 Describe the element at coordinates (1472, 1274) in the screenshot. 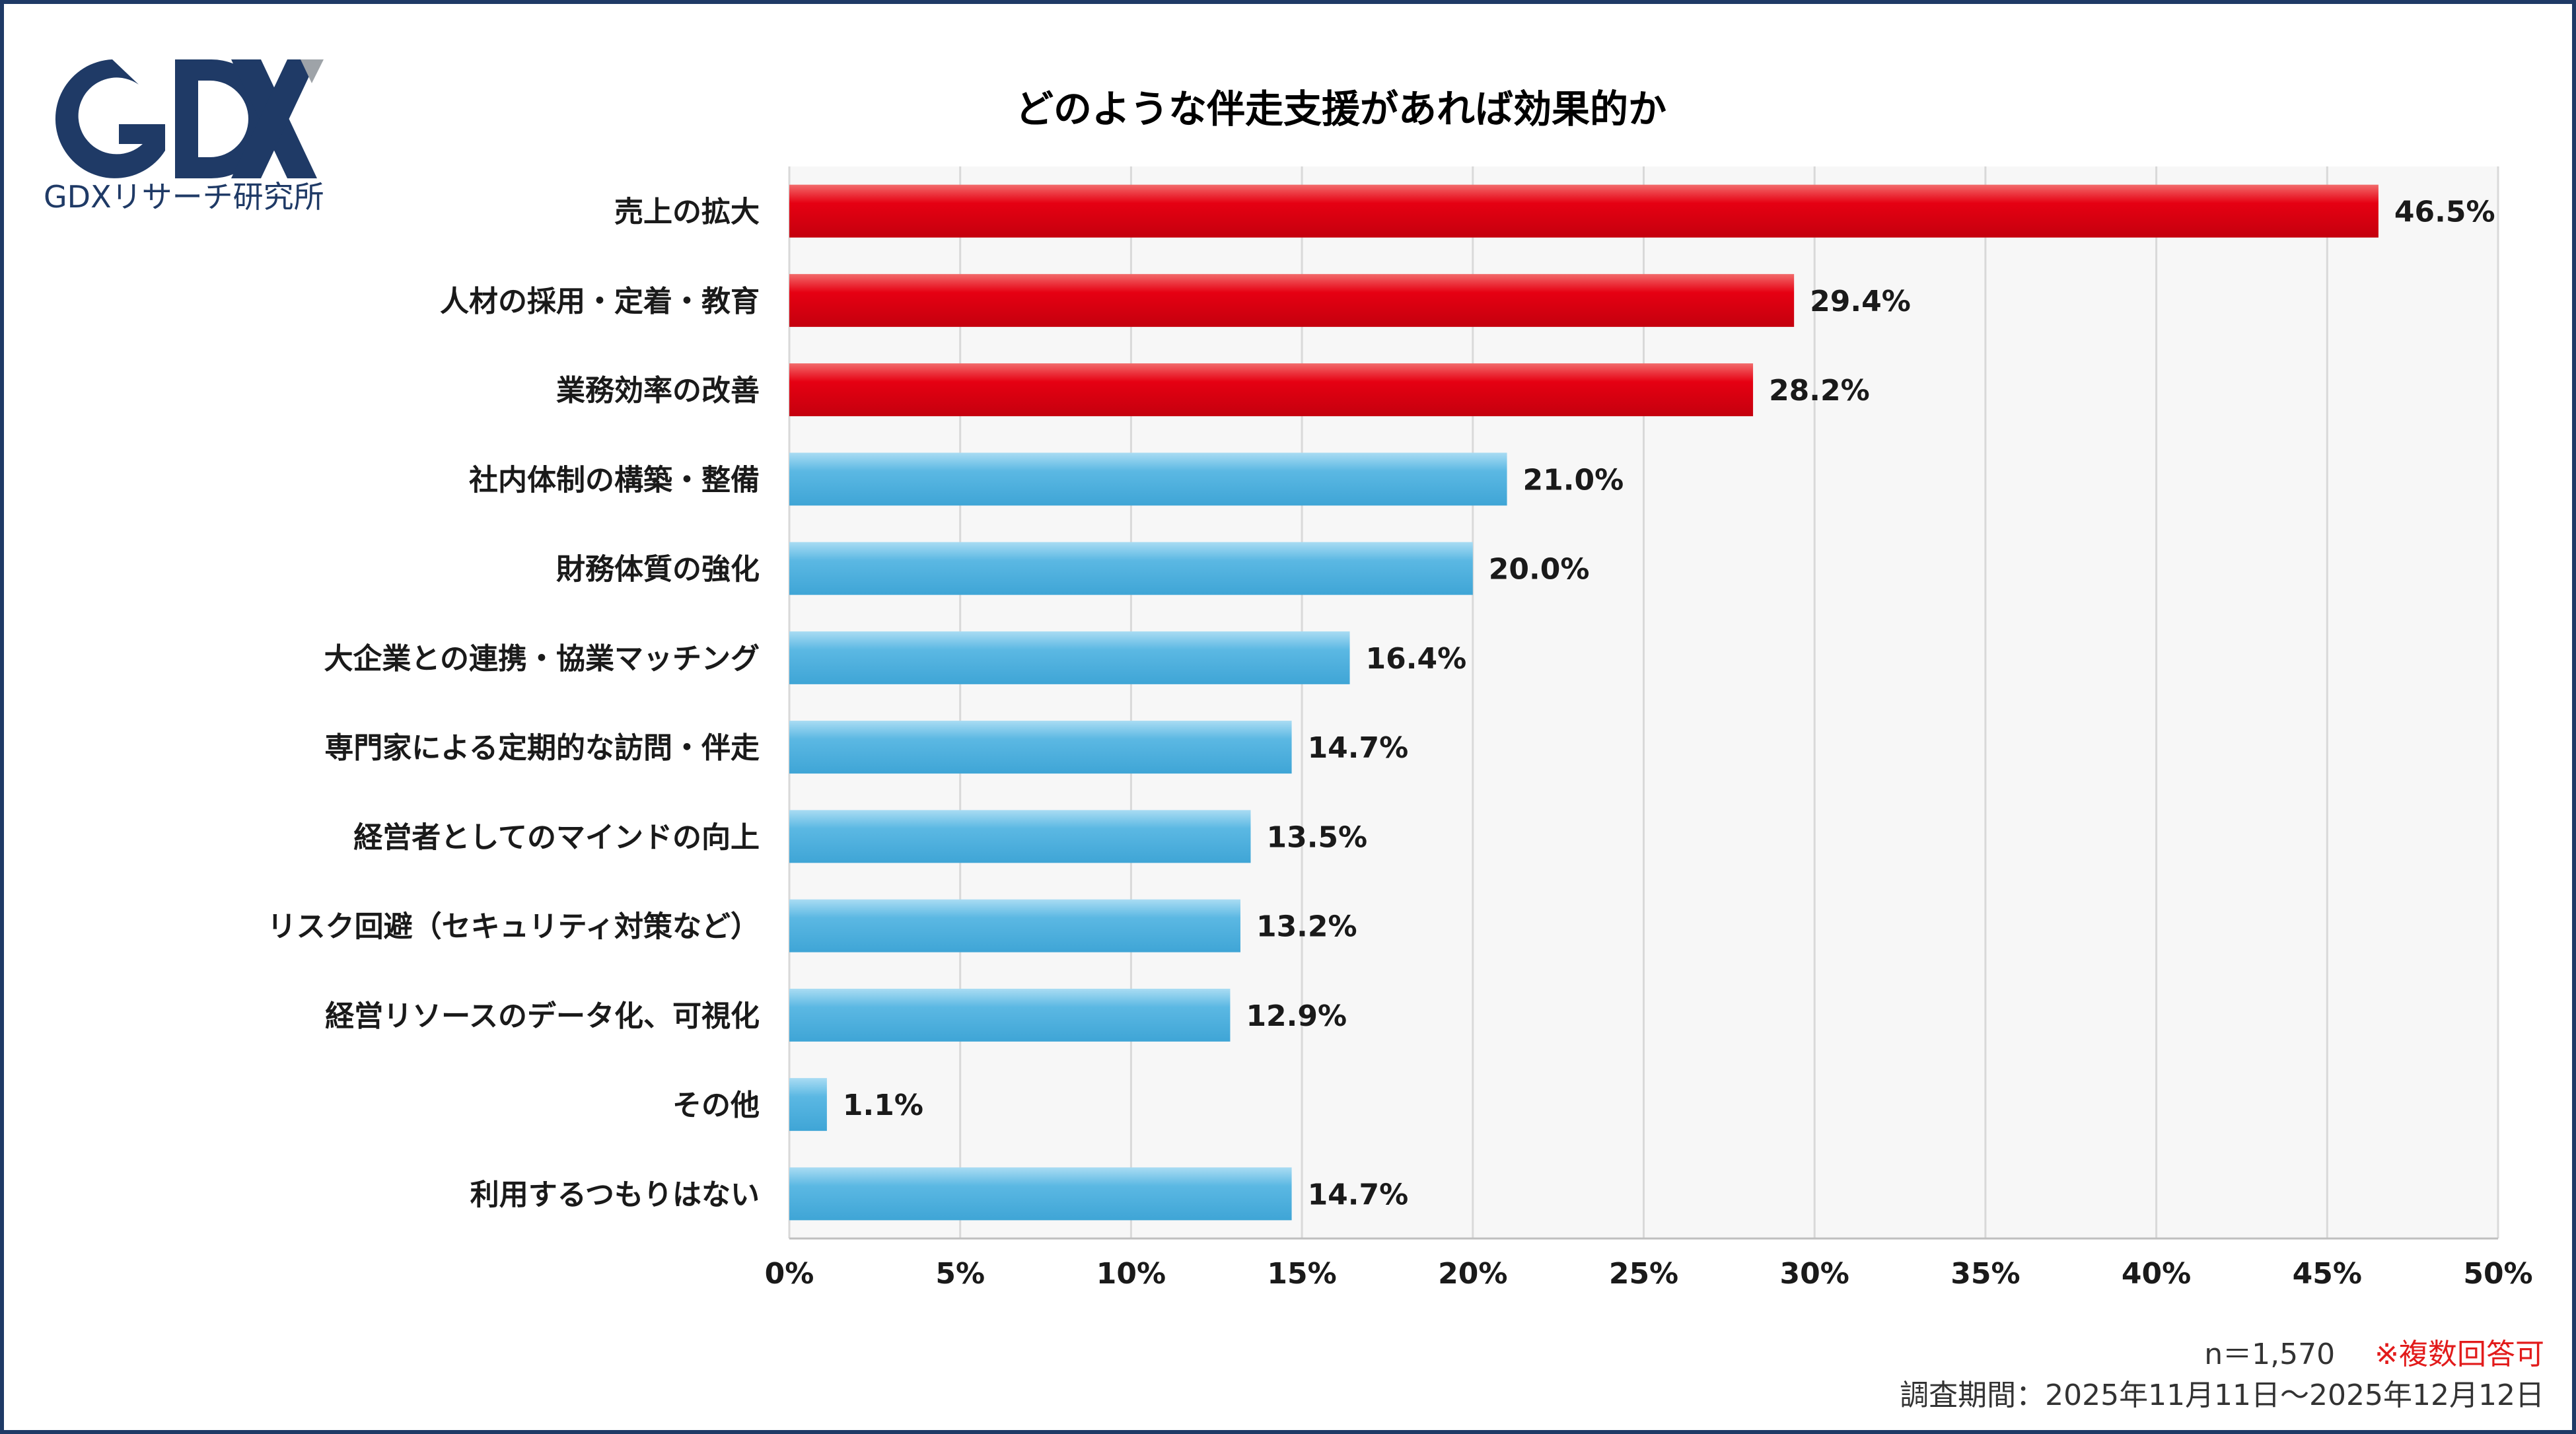

I see `x-tick-label: 20%` at that location.